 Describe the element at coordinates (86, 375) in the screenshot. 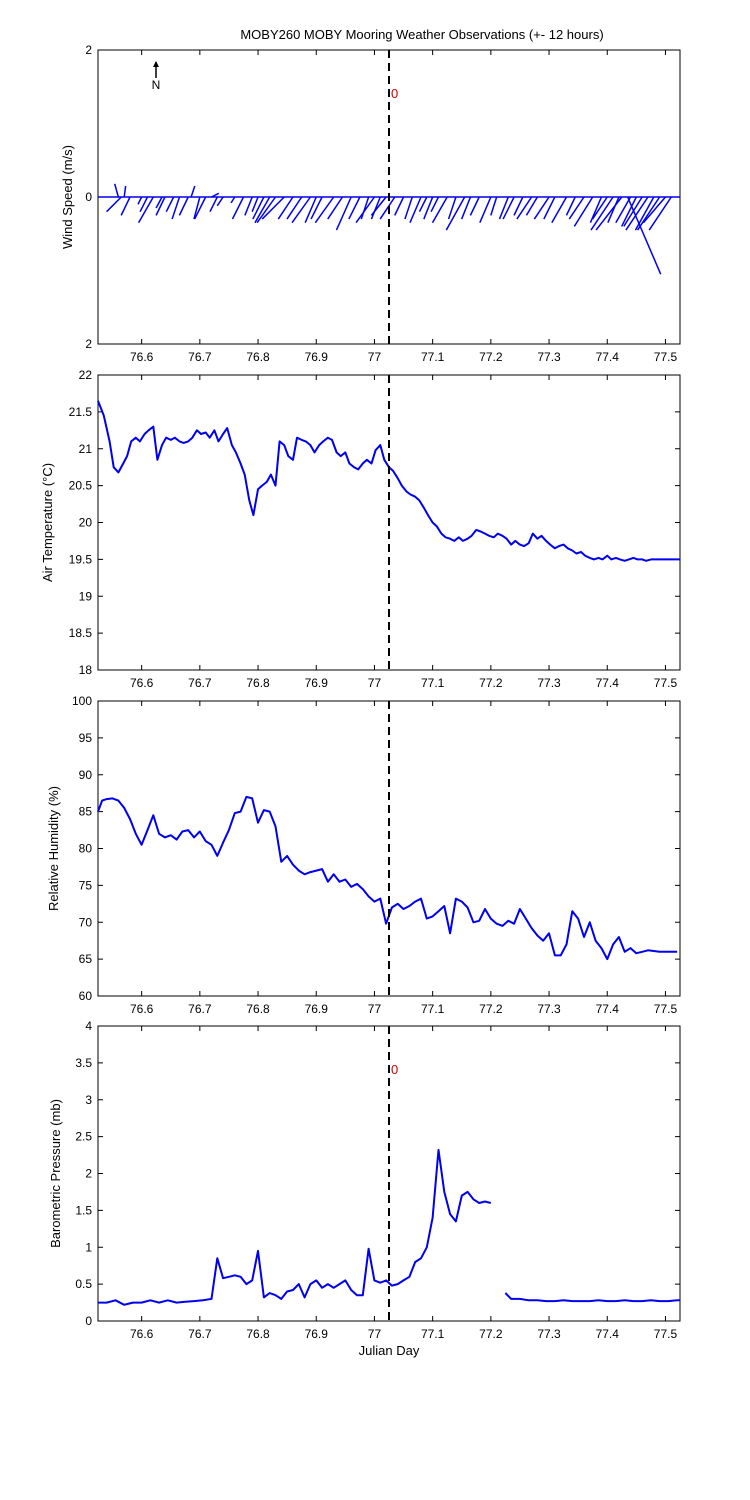

I see `y-tick-label: 22` at that location.